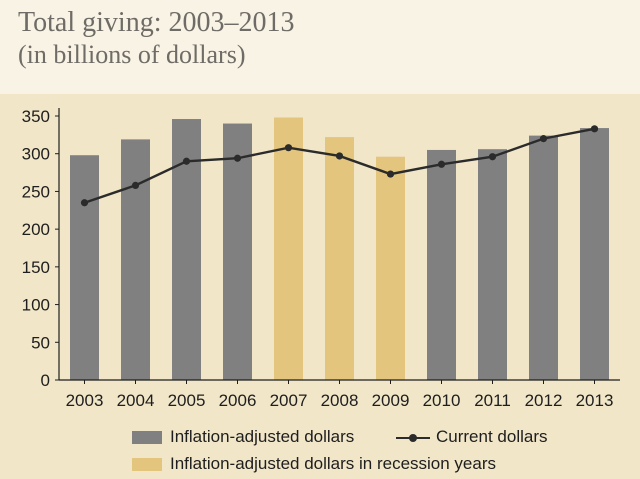  Describe the element at coordinates (147, 437) in the screenshot. I see `legend-swatch-inflation` at that location.